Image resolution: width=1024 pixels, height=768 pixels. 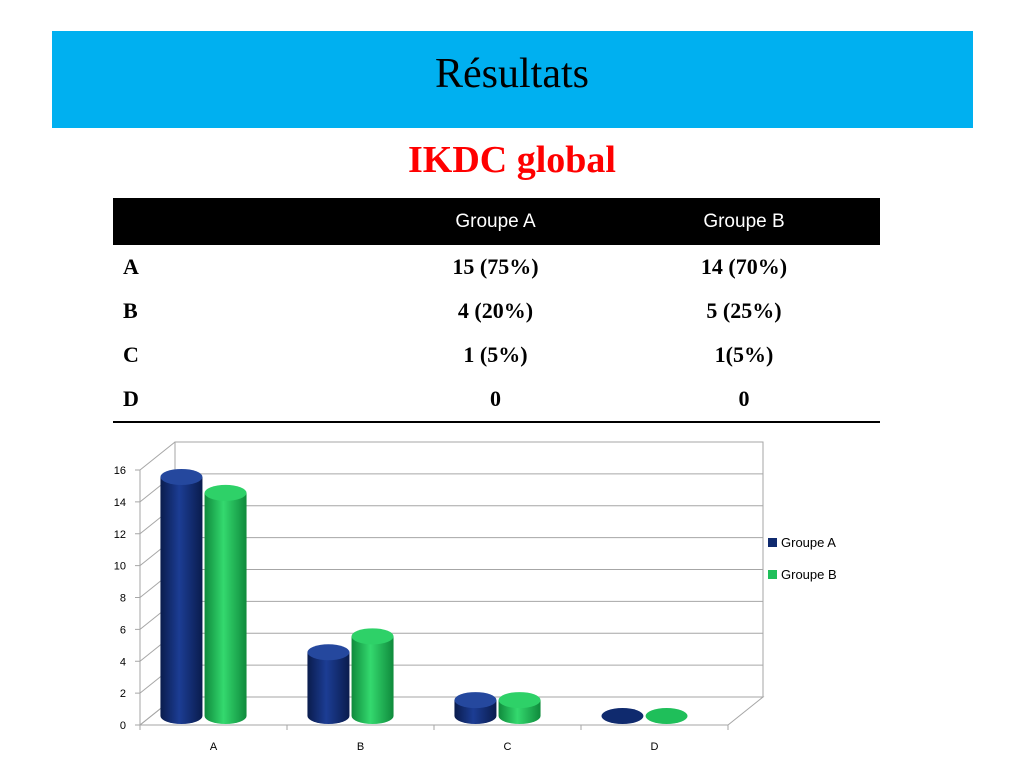 What do you see at coordinates (328, 688) in the screenshot?
I see `bar-groupe-a-b-body` at bounding box center [328, 688].